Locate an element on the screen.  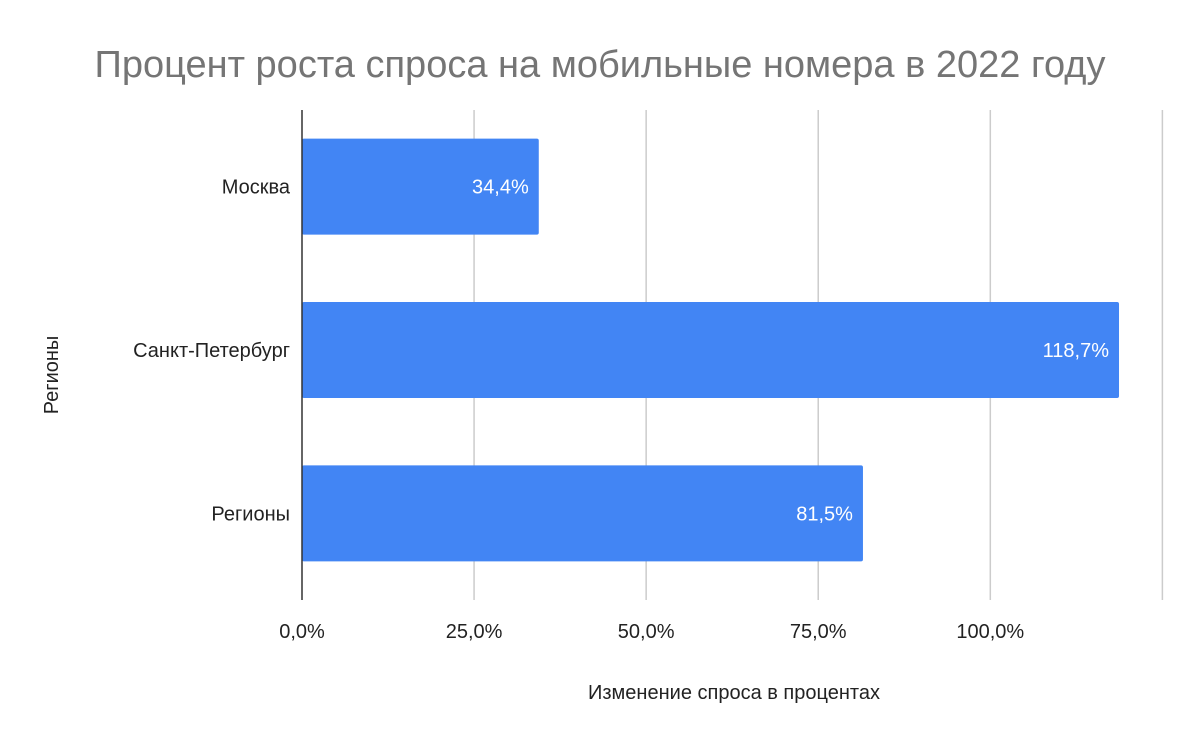
x-axis-title: Изменение спроса в процентах is located at coordinates (734, 693).